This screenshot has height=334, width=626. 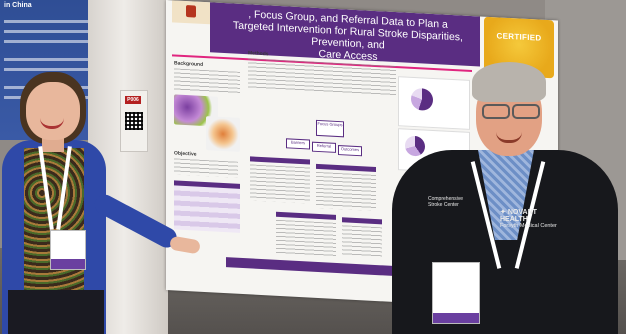 What do you see at coordinates (185, 154) in the screenshot?
I see `section-objective: Objective` at bounding box center [185, 154].